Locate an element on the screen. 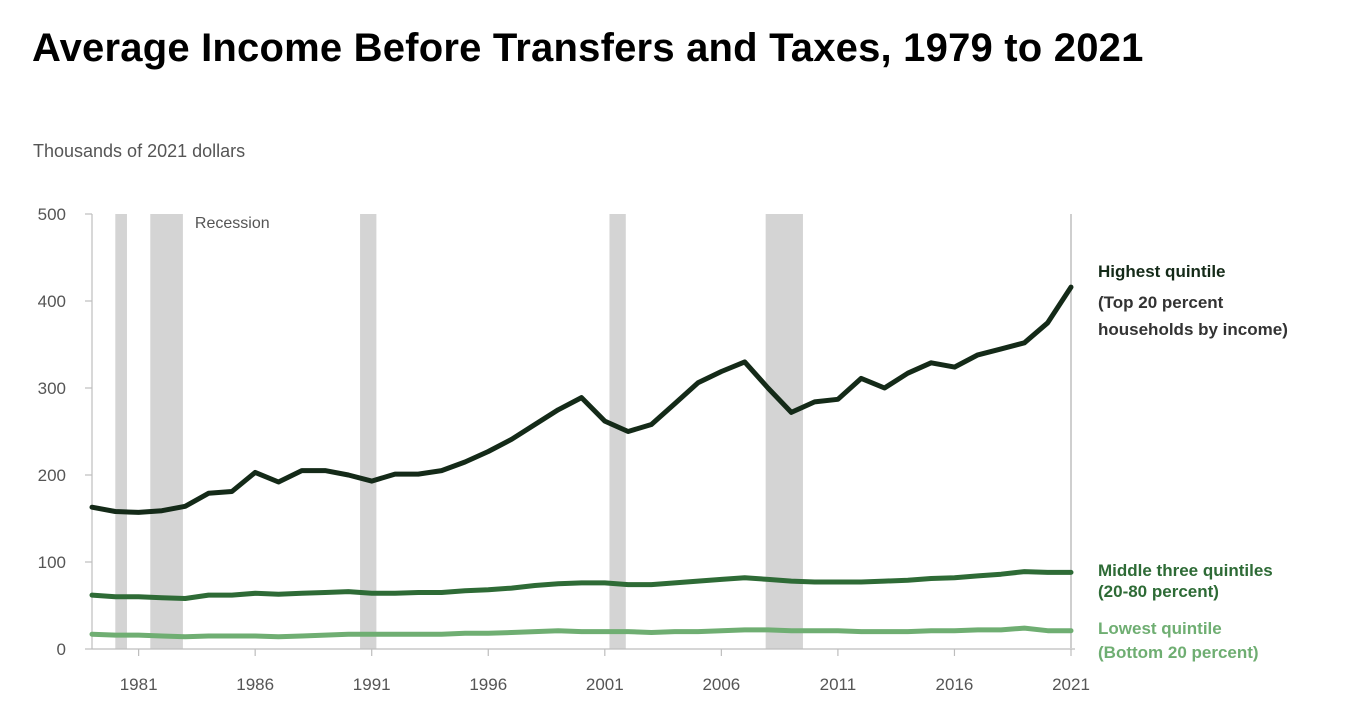 Image resolution: width=1355 pixels, height=709 pixels. lowest-quintile-label-line-2: (Bottom 20 percent) is located at coordinates (1178, 652).